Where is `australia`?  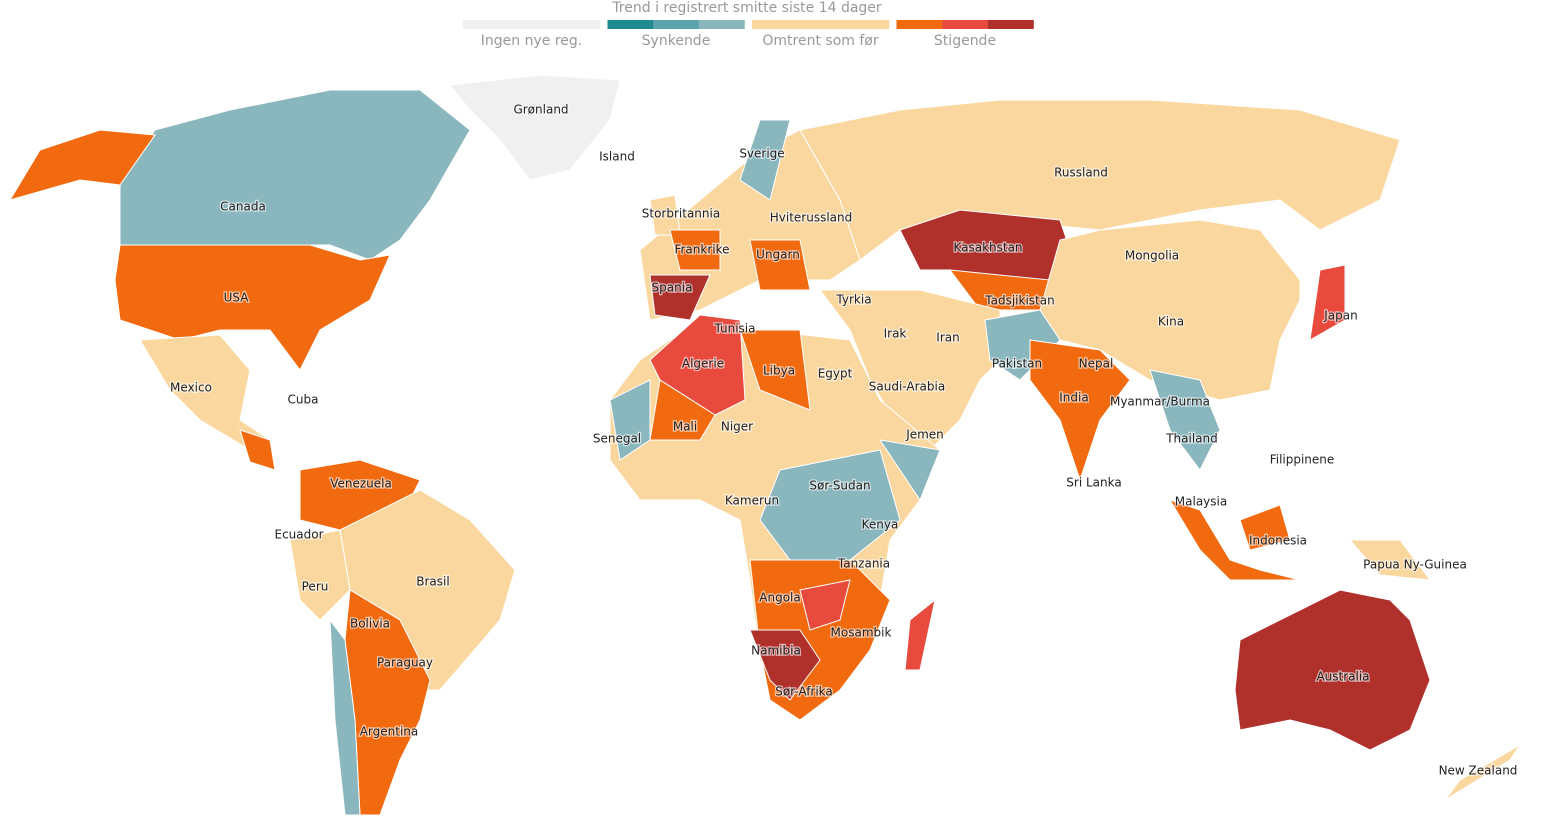
australia is located at coordinates (1332, 670).